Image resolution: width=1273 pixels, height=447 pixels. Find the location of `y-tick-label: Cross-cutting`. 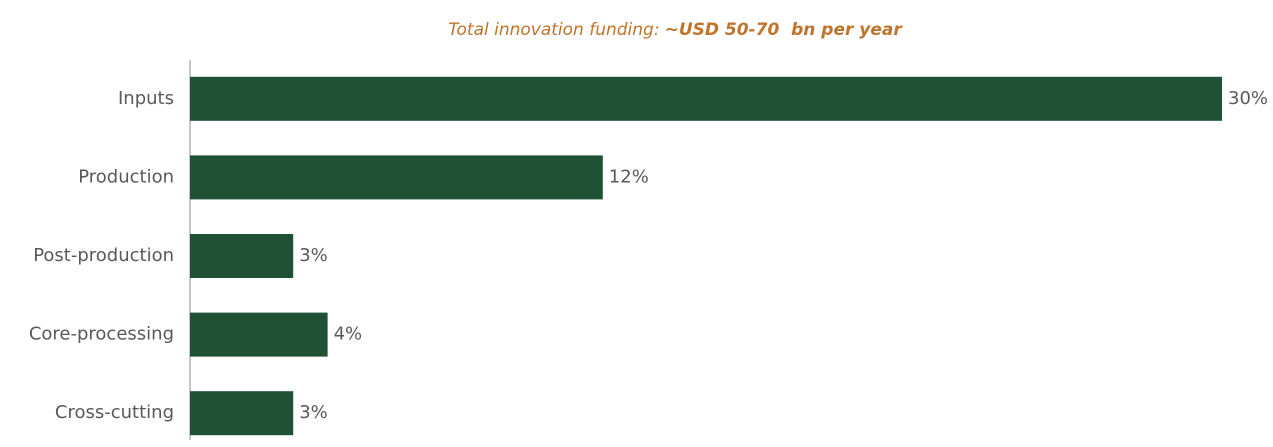

y-tick-label: Cross-cutting is located at coordinates (114, 412).